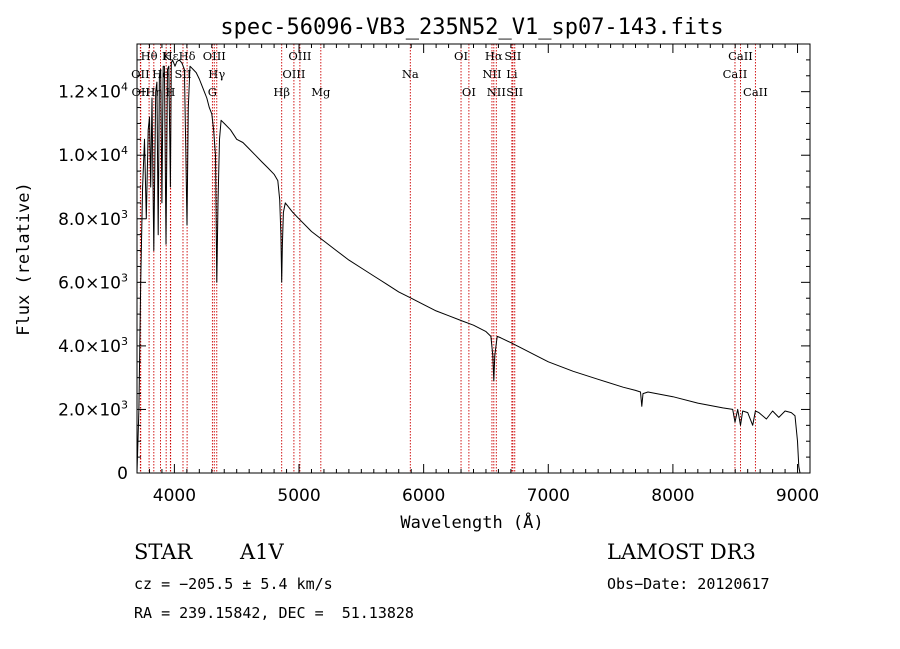 This screenshot has width=900, height=649. Describe the element at coordinates (24, 259) in the screenshot. I see `y-axis-label: Flux (relative)` at that location.